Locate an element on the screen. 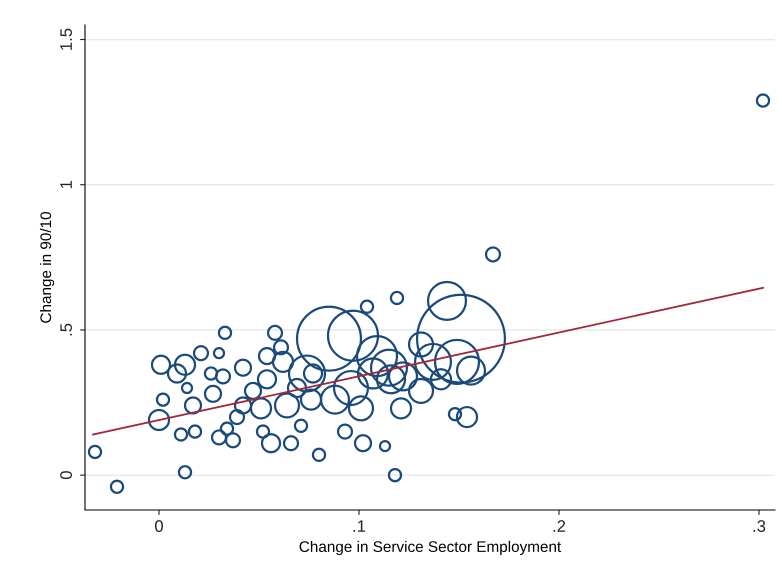  y-axis-title: Change in 90/10 is located at coordinates (47, 267).